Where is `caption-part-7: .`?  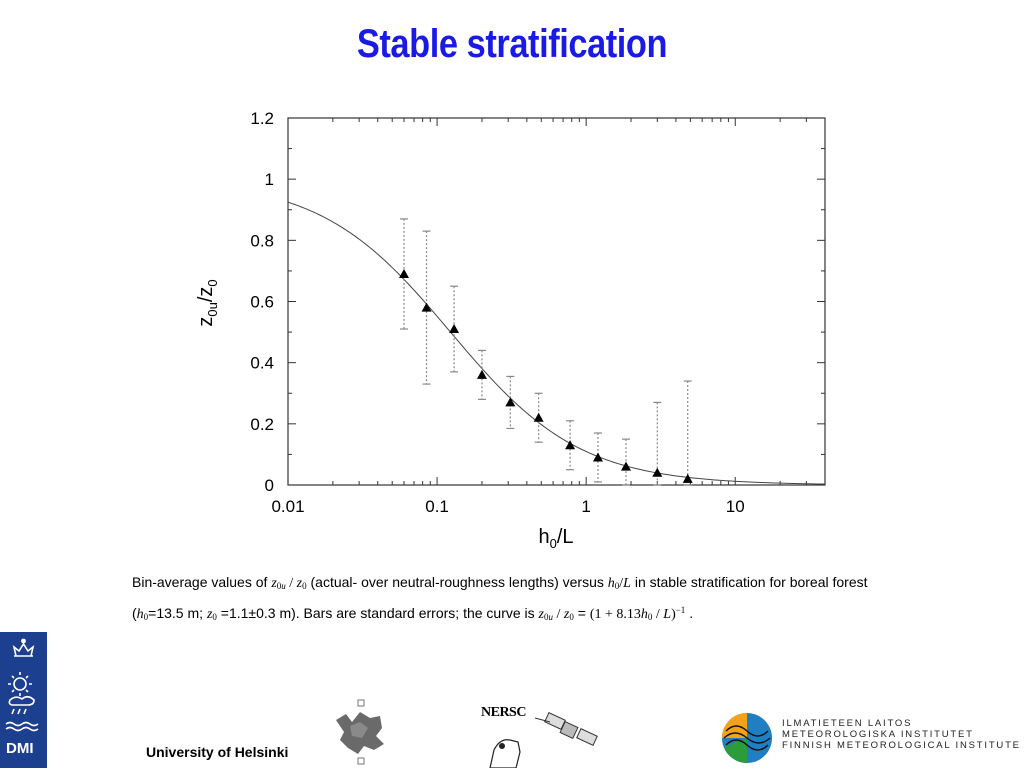 caption-part-7: . is located at coordinates (689, 613).